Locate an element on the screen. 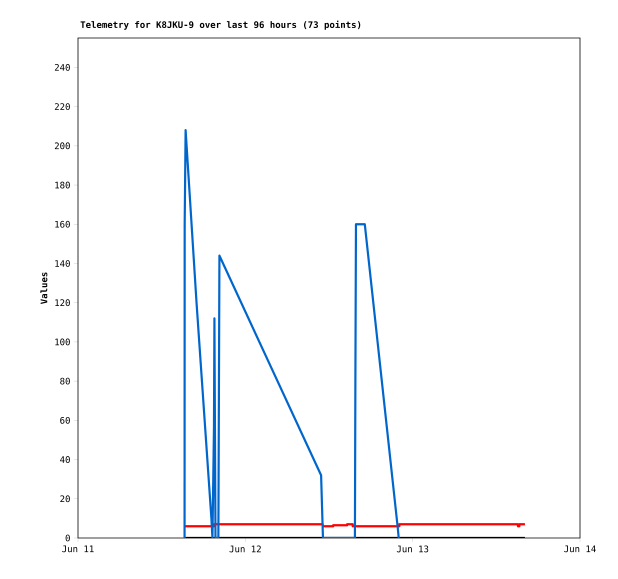 Image resolution: width=618 pixels, height=579 pixels. y-tick-label: 0 is located at coordinates (68, 538).